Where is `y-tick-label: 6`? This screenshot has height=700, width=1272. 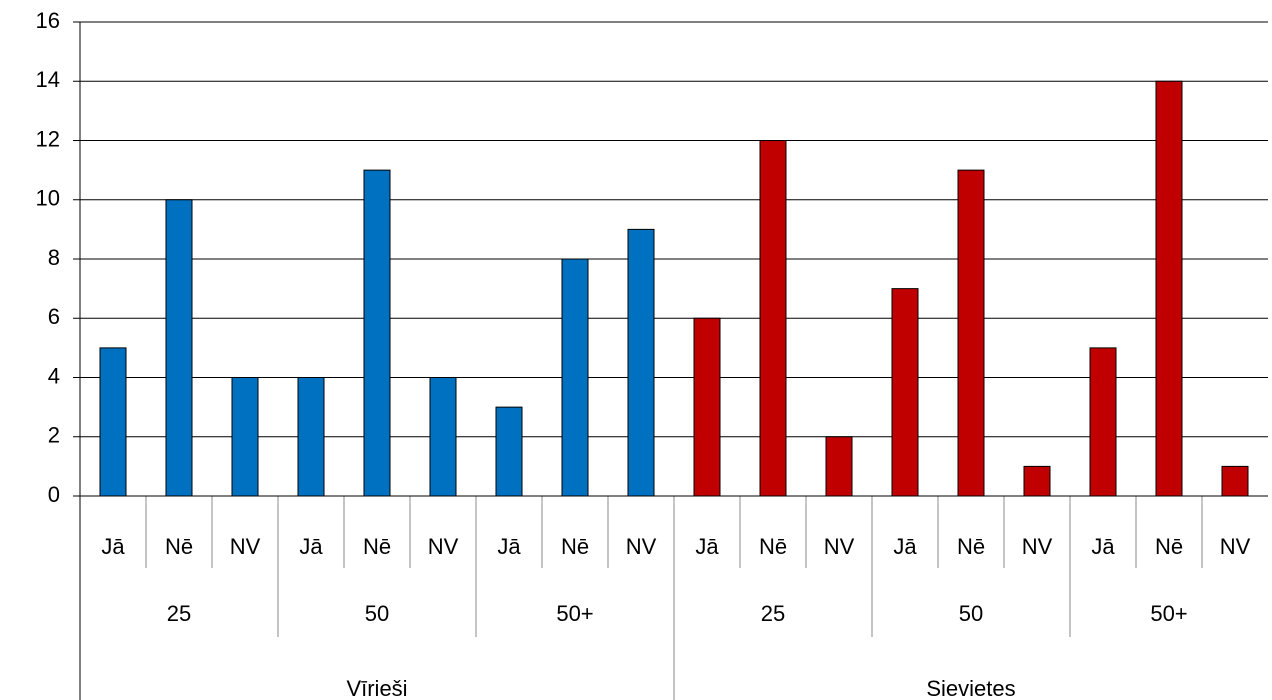 y-tick-label: 6 is located at coordinates (54, 316).